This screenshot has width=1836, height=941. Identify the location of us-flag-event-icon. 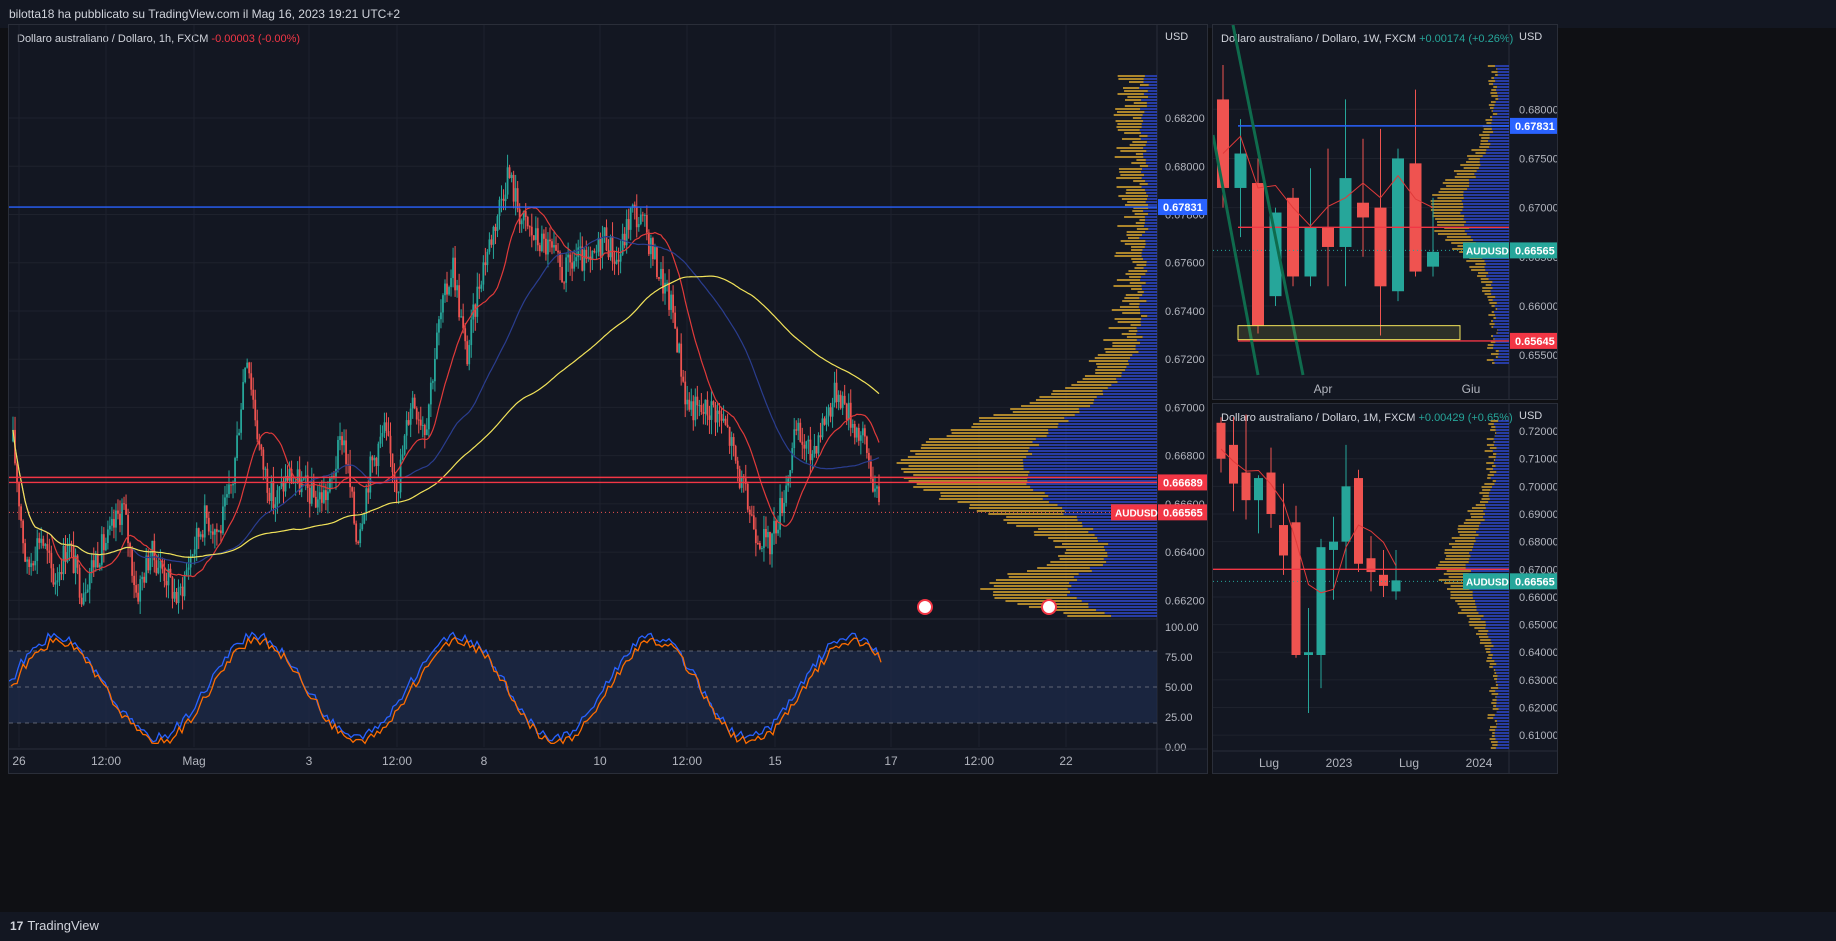
(925, 607).